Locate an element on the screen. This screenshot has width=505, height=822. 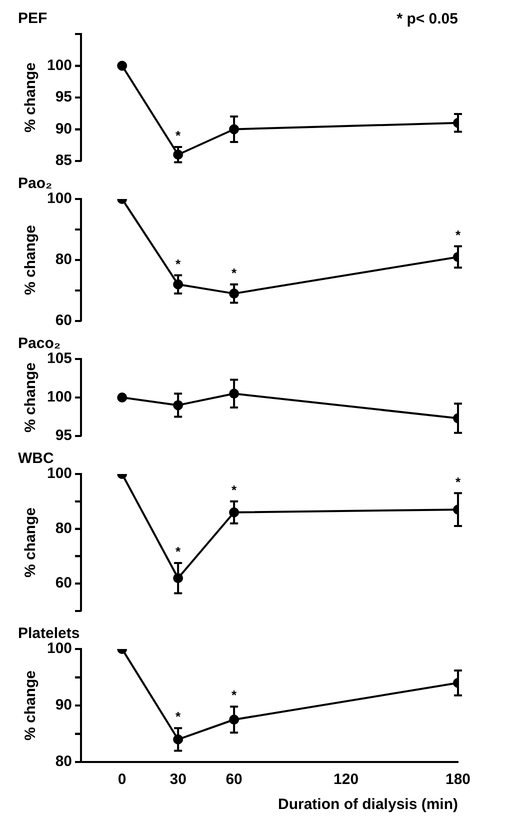
chart-title: Paco₂ is located at coordinates (39, 343).